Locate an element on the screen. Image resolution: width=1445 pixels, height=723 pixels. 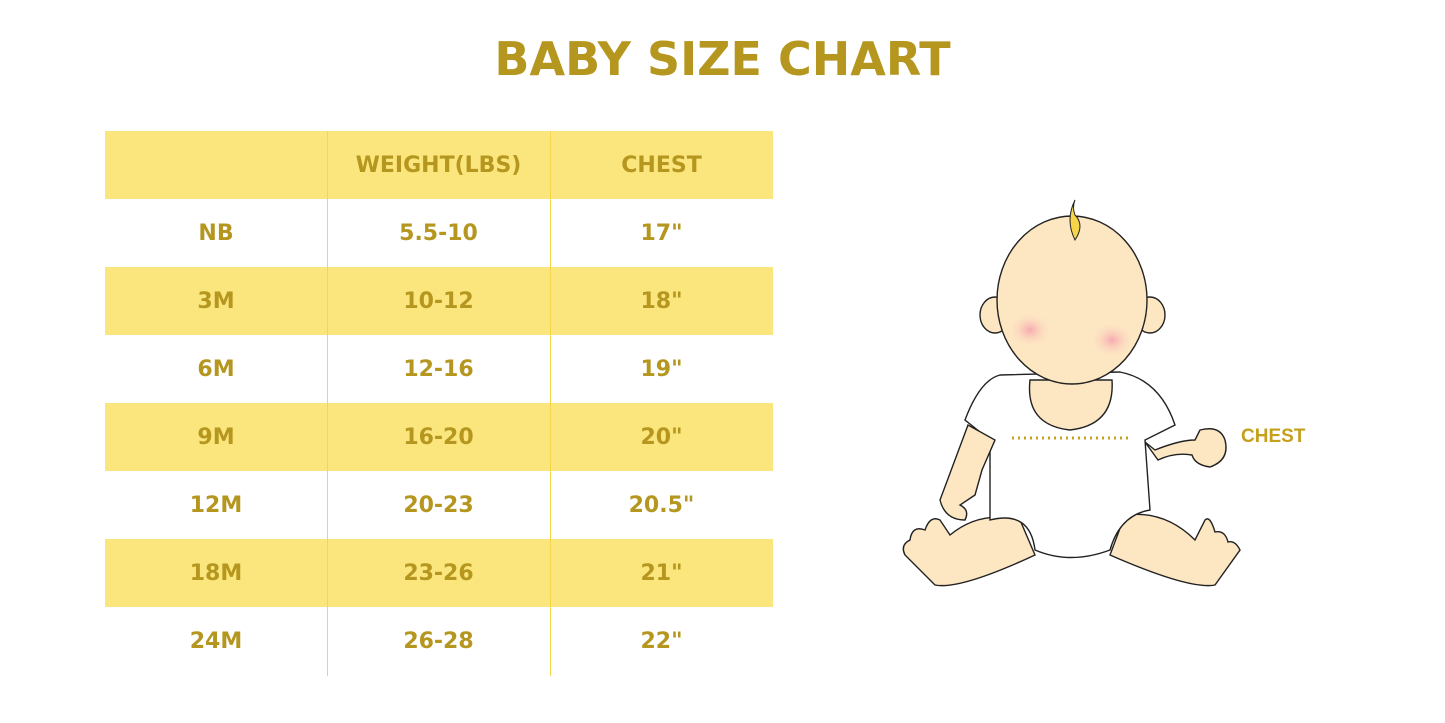
chest-cell: 18" is located at coordinates (661, 301).